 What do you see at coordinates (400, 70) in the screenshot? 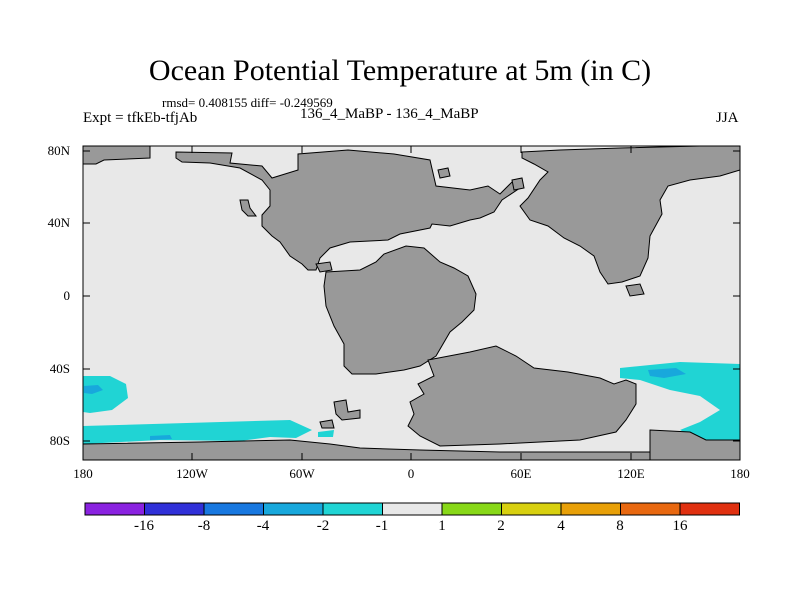
I see `map-title: Ocean Potential Temperature at 5m (in C)` at bounding box center [400, 70].